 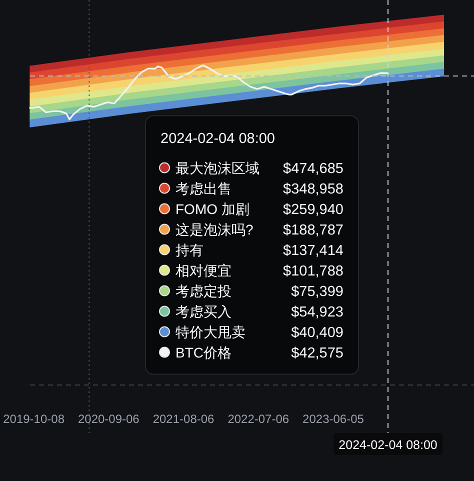 What do you see at coordinates (333, 419) in the screenshot?
I see `x-tick-label: 2023-06-05` at bounding box center [333, 419].